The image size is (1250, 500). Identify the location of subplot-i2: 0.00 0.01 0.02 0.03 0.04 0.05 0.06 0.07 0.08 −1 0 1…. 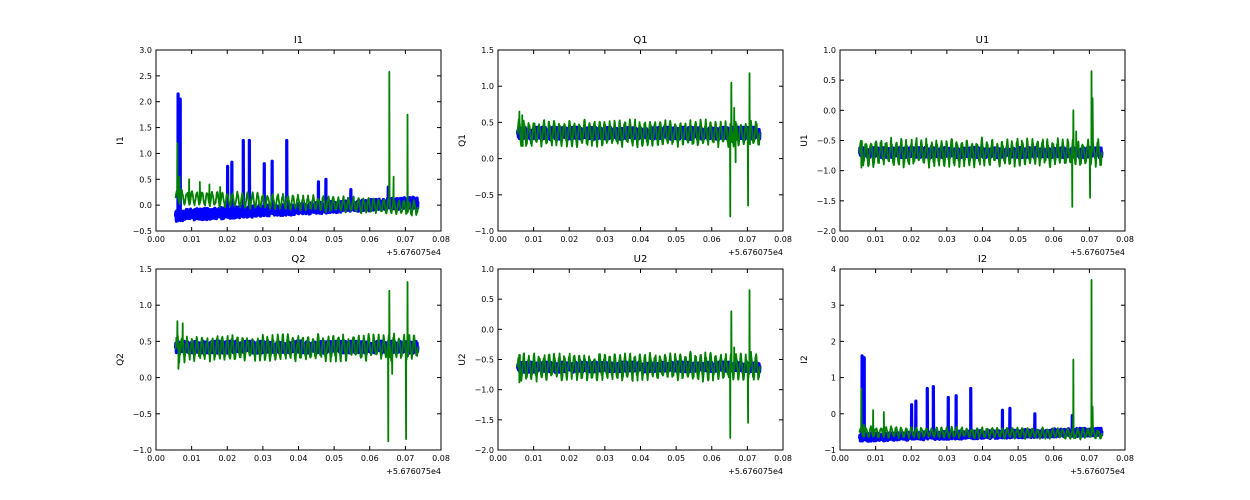
(967, 365).